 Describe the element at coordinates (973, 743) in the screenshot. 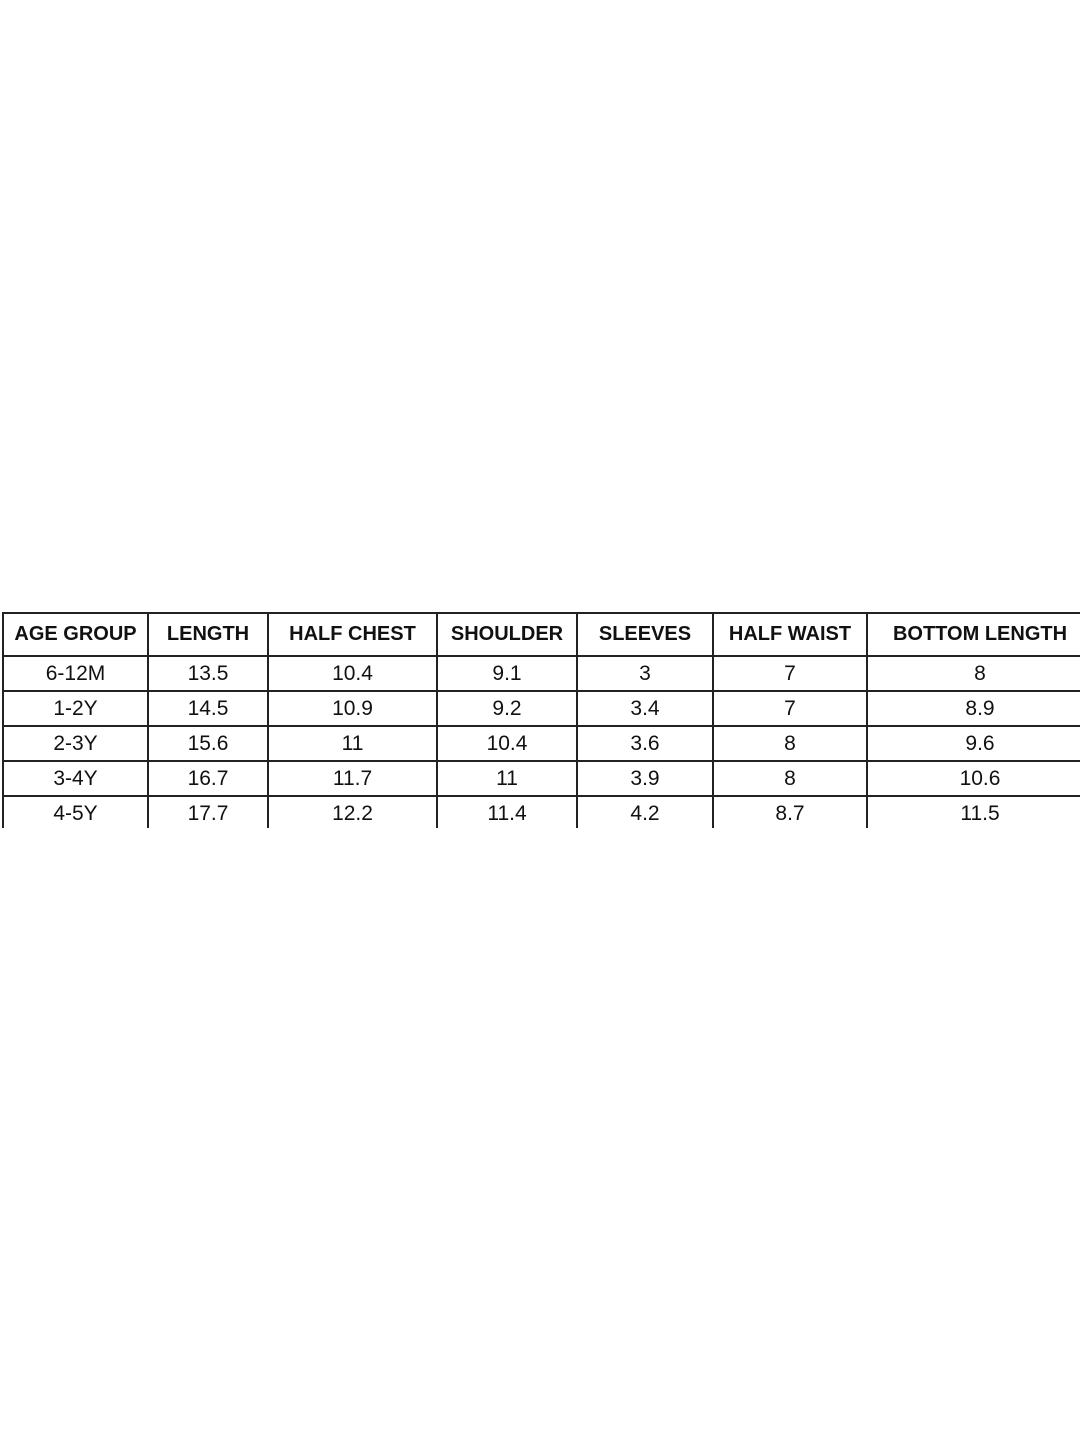

I see `table-cell: 9.6` at that location.